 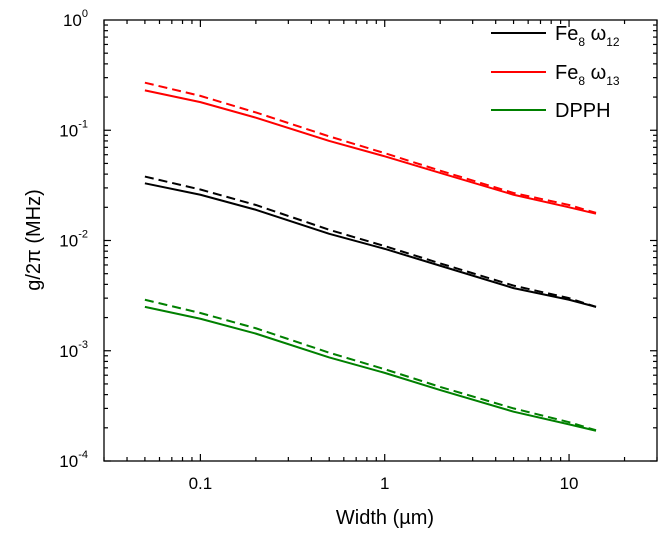 I want to click on y-tick-label: 10⁻¹, so click(x=73, y=129).